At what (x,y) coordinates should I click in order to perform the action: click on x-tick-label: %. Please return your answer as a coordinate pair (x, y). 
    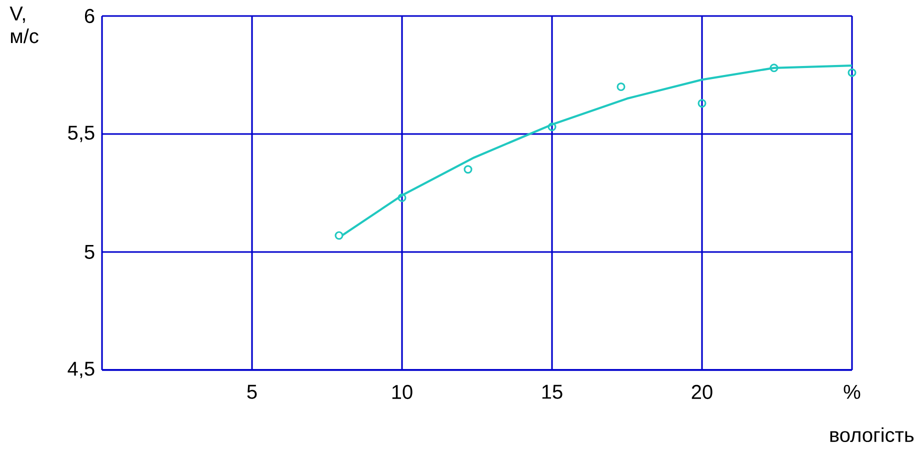
    Looking at the image, I should click on (852, 391).